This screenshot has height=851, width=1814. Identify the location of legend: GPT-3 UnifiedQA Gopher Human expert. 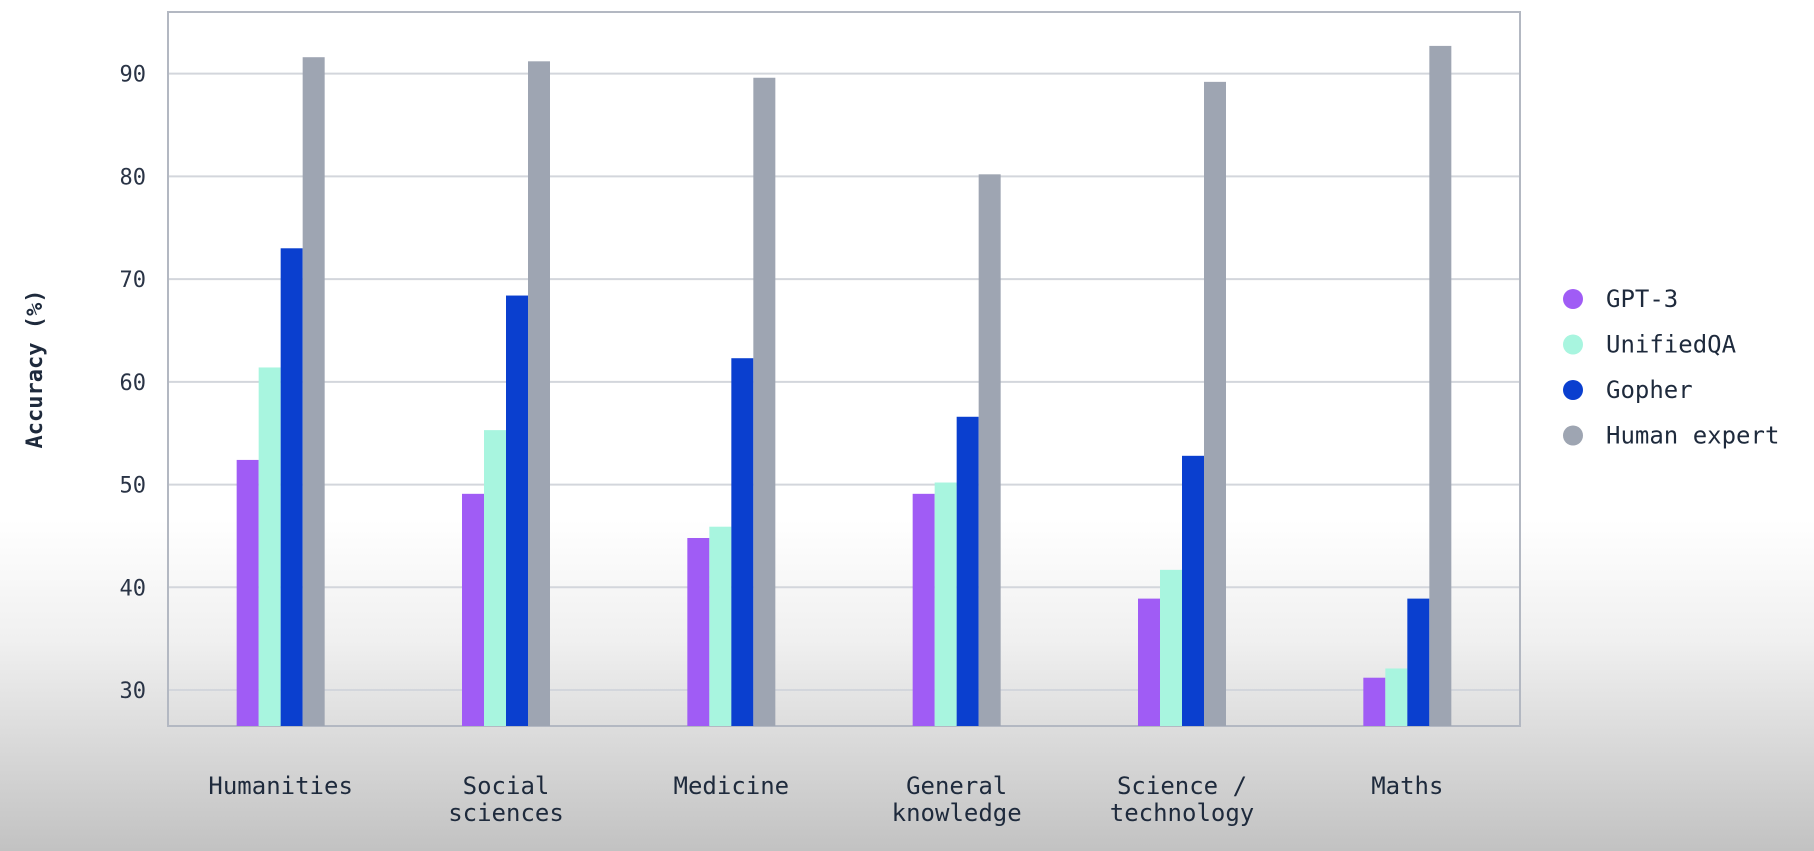
(1671, 367).